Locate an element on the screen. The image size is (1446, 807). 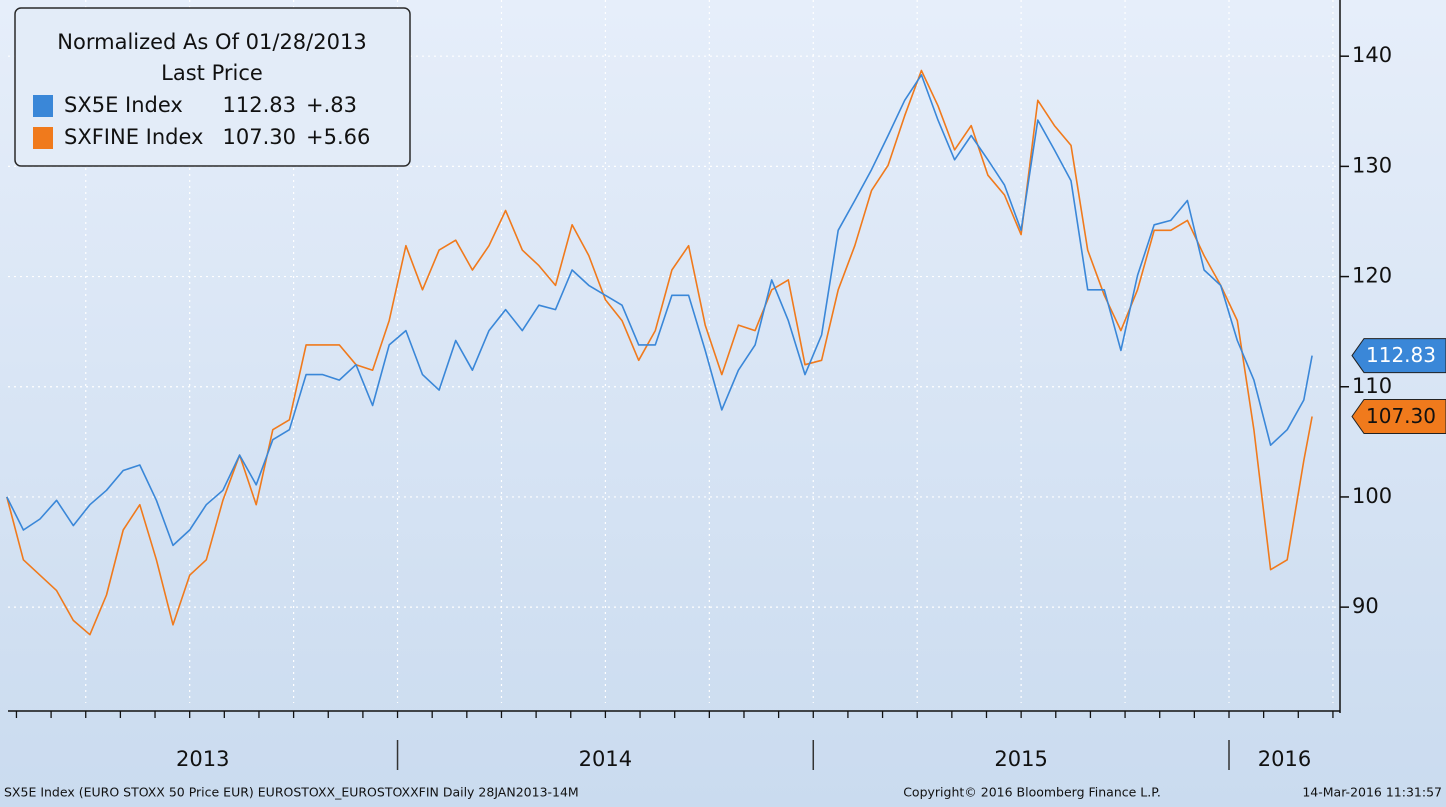
y-tick-label: 140 is located at coordinates (1372, 55).